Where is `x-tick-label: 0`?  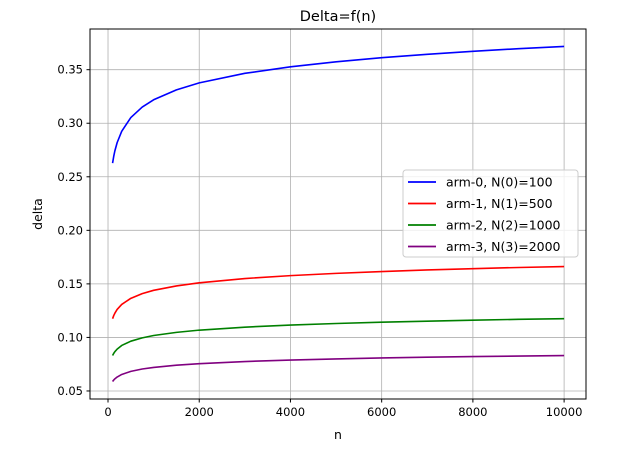
x-tick-label: 0 is located at coordinates (107, 412).